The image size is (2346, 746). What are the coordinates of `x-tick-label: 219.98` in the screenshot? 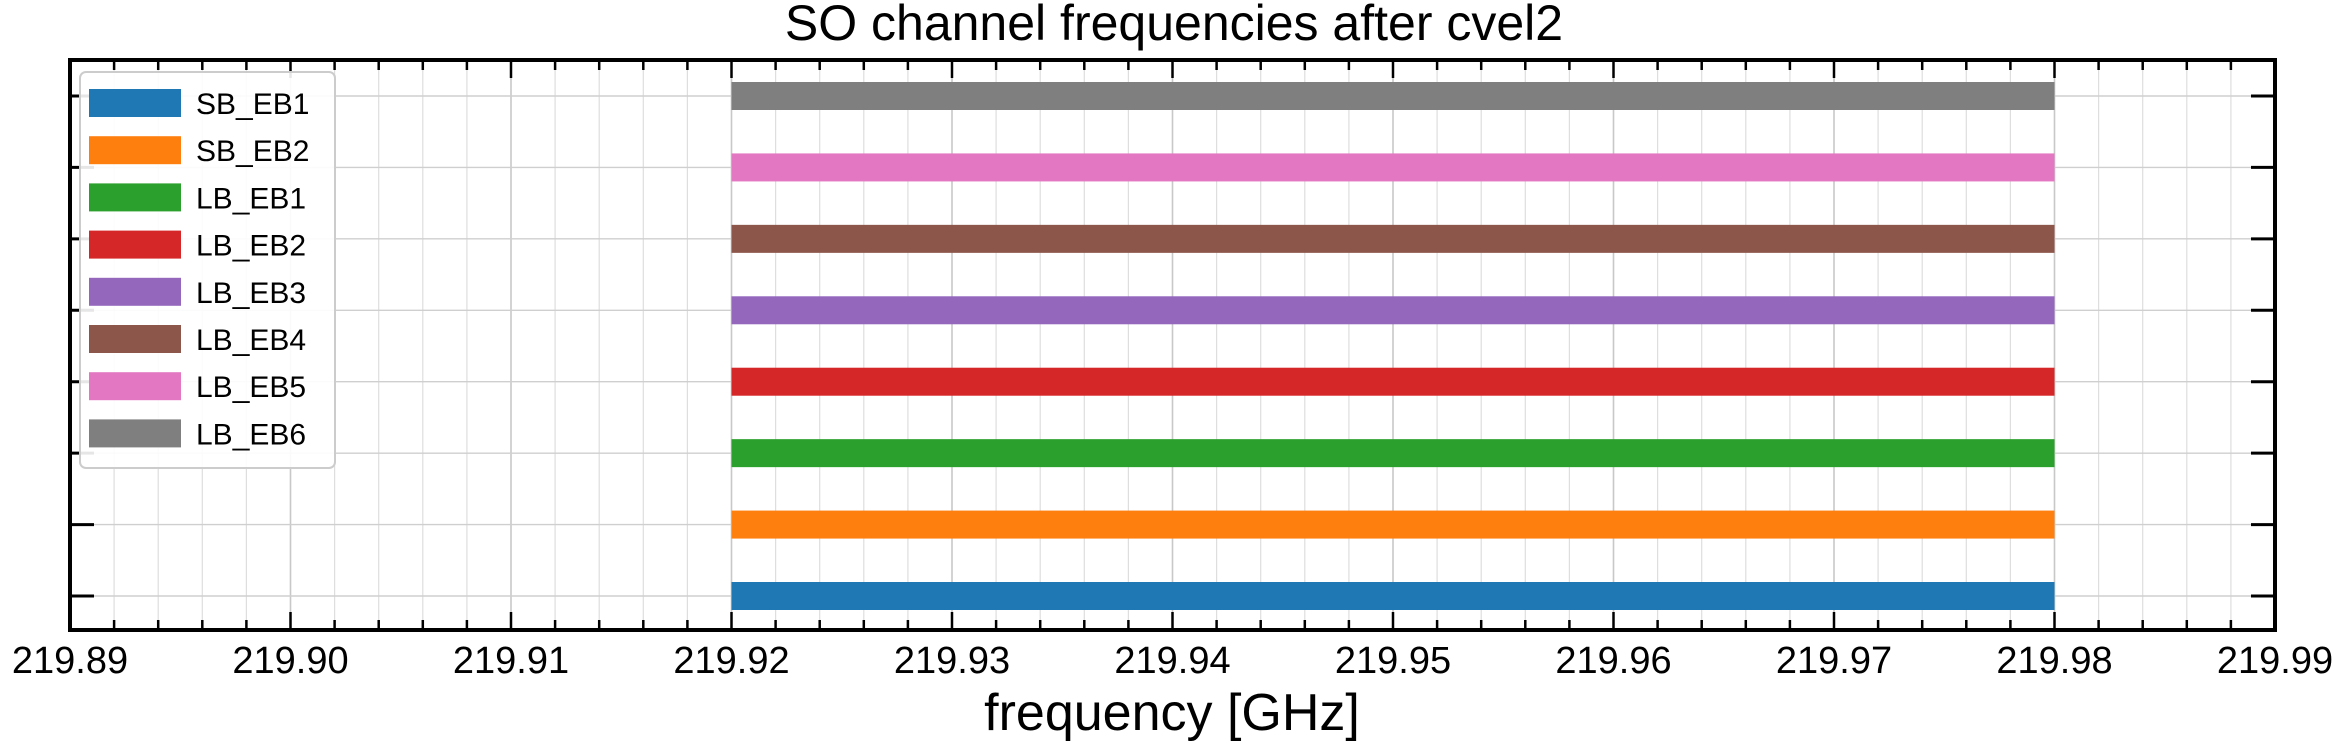 It's located at (2054, 661).